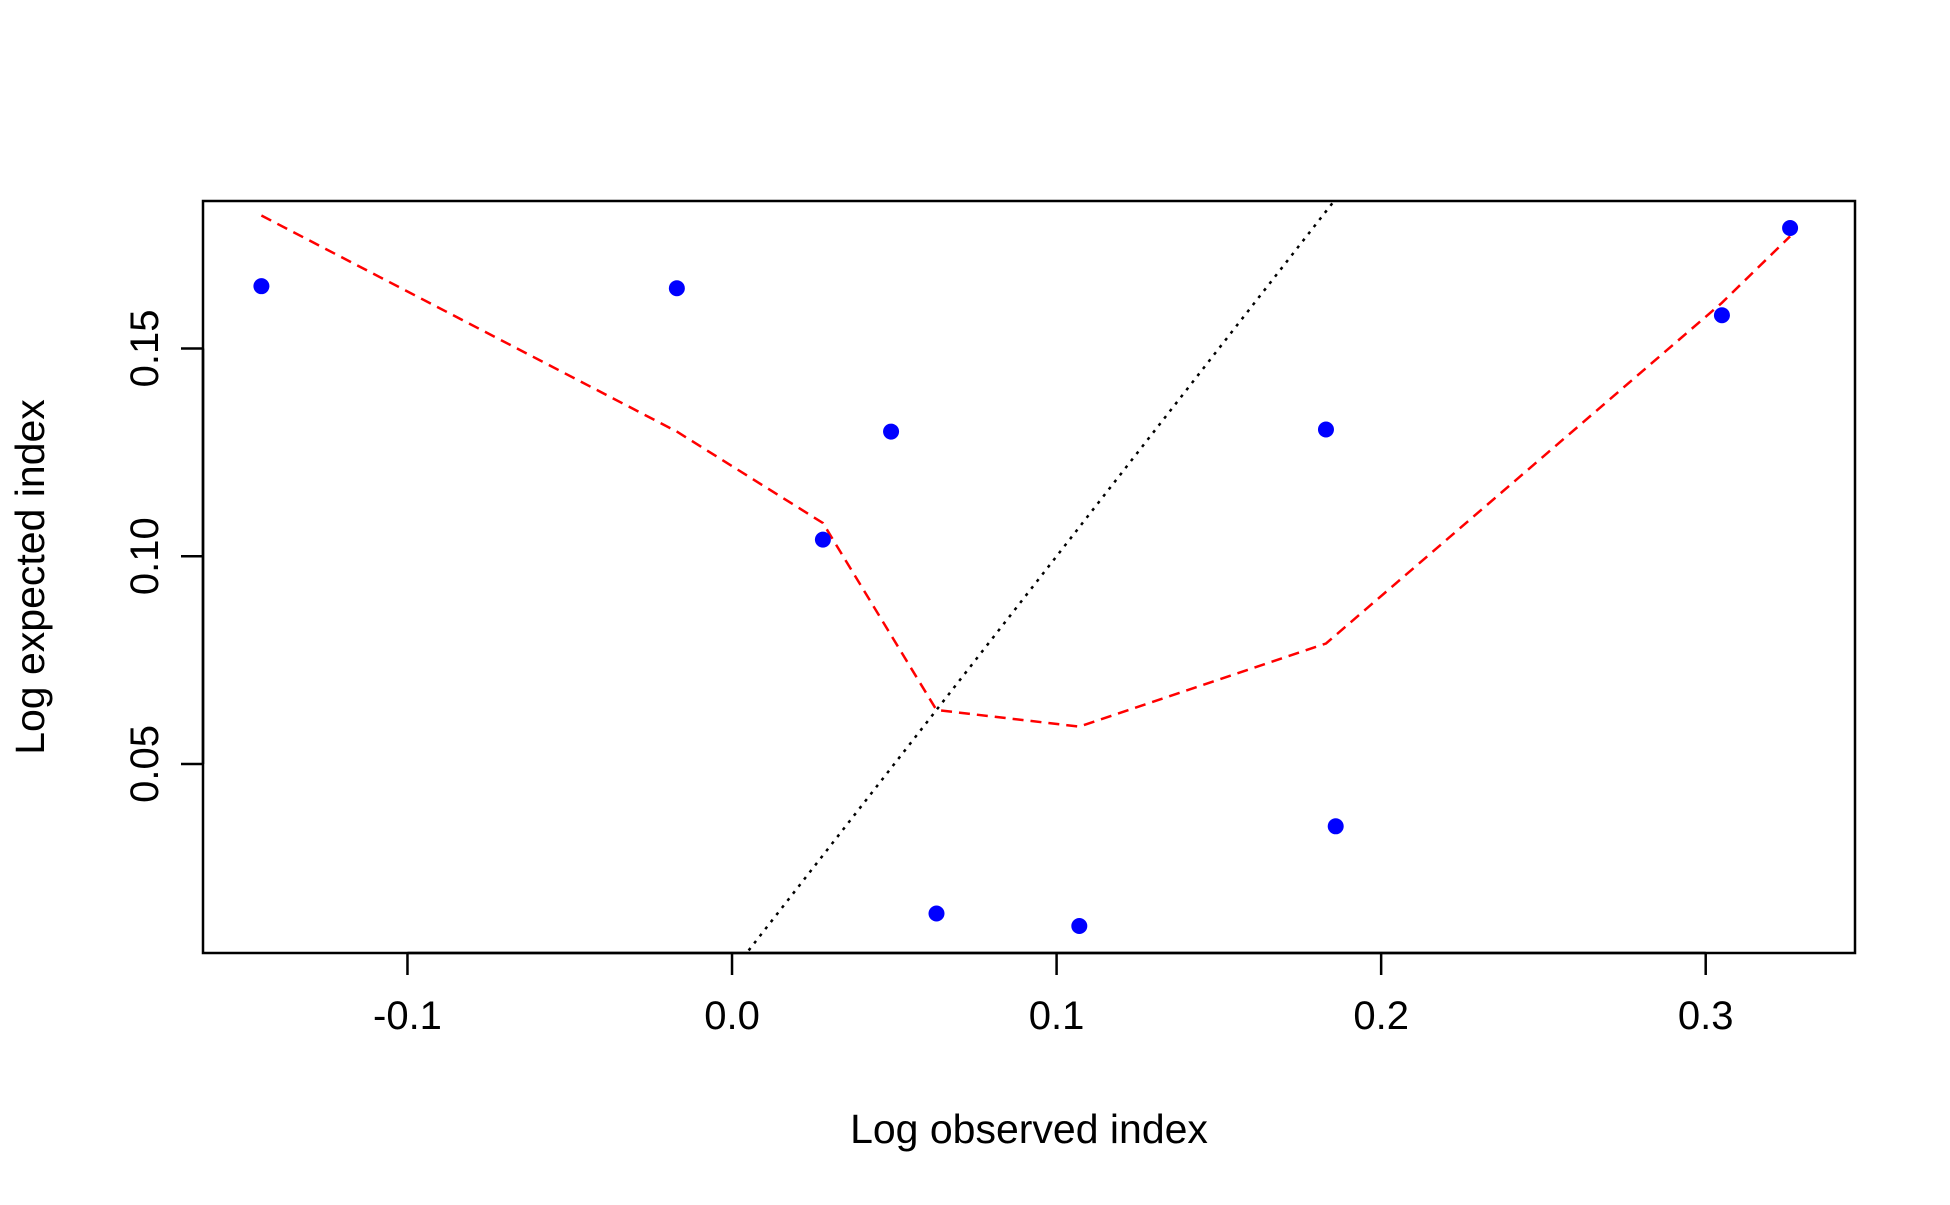 This screenshot has height=1205, width=1950. Describe the element at coordinates (145, 764) in the screenshot. I see `y-tick-label: 0.05` at that location.